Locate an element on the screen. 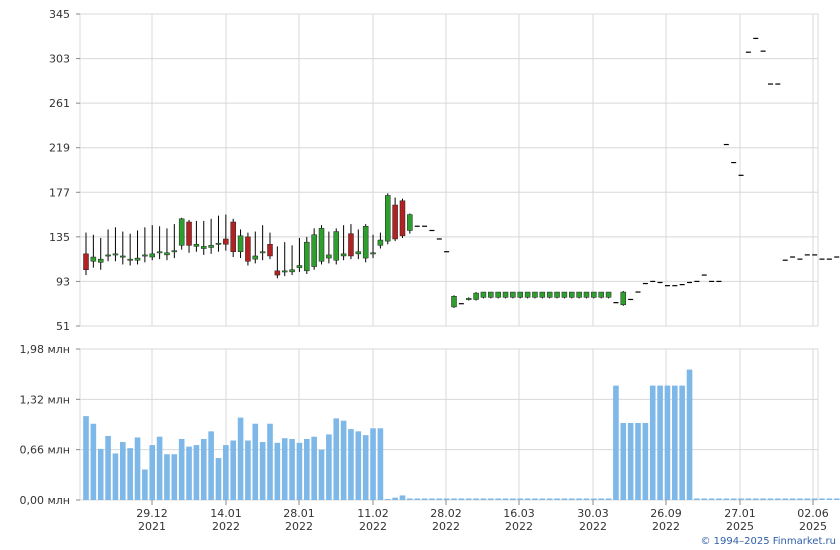 The image size is (840, 550). volume-y-tick-label: 0,00 млн is located at coordinates (44, 500).